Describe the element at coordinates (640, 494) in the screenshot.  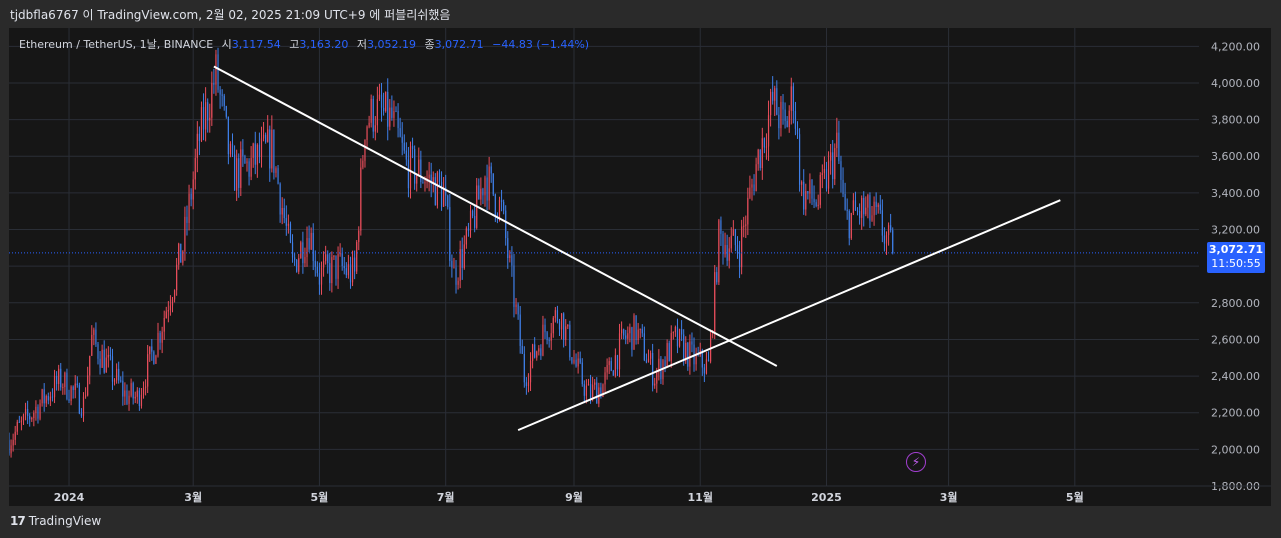
I see `time-axis: 2024 3월 5월 7월 9월 11월 2025 3월 5월` at that location.